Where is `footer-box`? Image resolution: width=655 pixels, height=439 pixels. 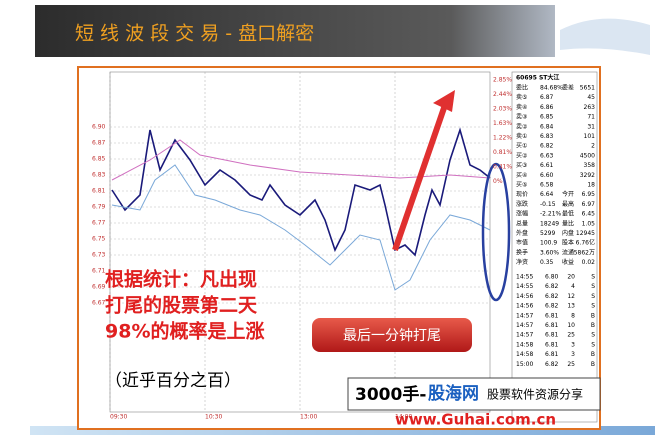 footer-box is located at coordinates (474, 394).